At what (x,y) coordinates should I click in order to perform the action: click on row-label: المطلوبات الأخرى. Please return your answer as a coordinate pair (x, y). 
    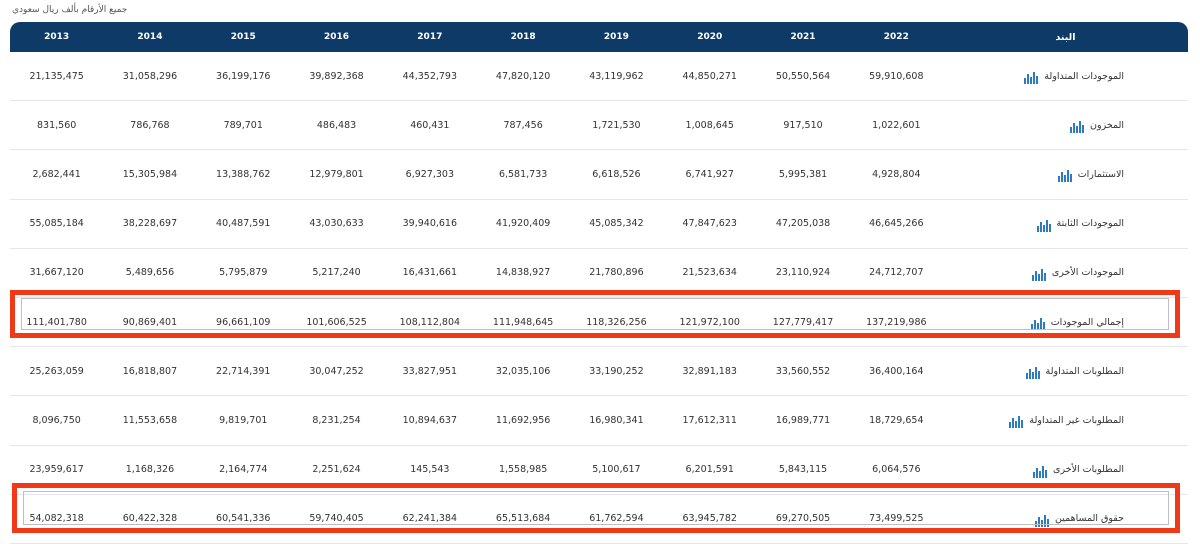
    Looking at the image, I should click on (1088, 470).